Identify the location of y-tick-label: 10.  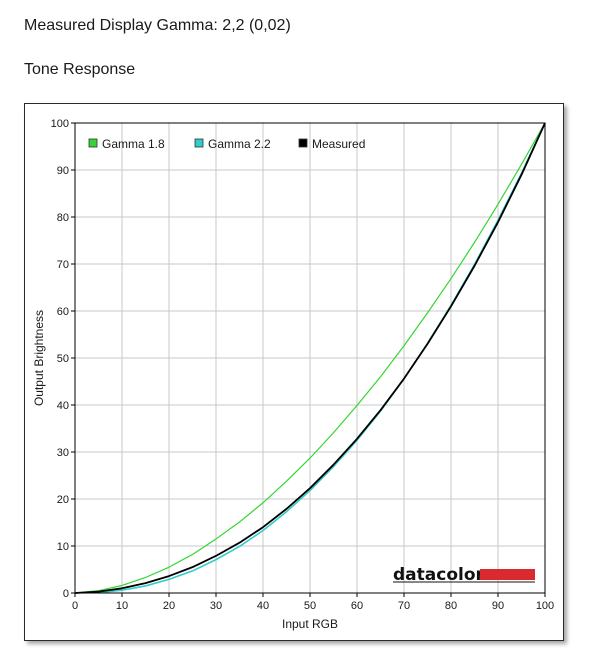
(63, 547).